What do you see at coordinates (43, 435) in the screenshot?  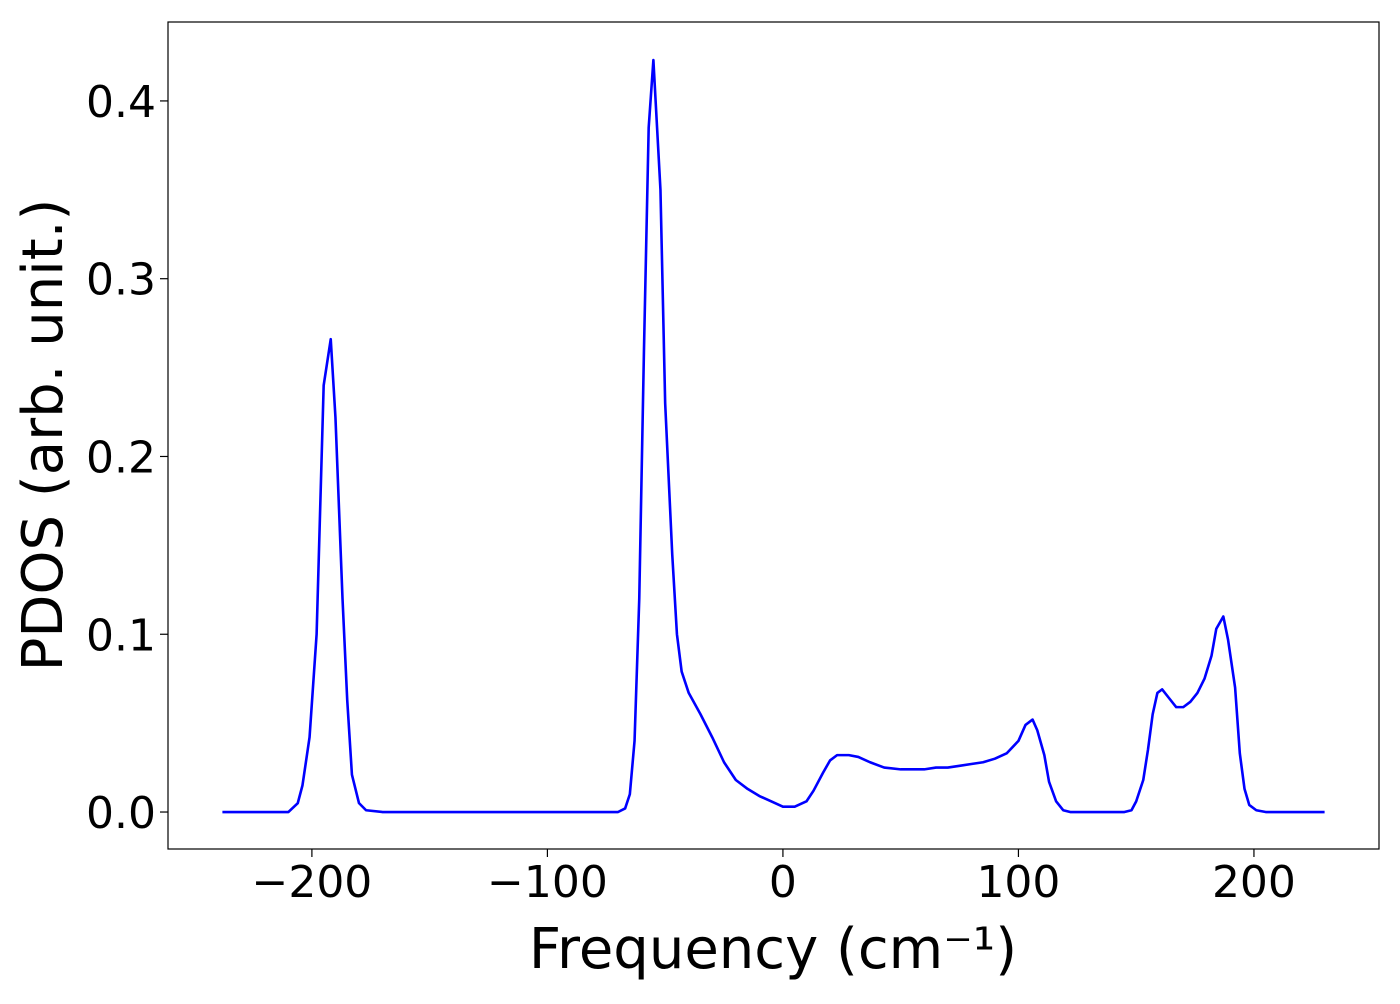 I see `y-axis-label: PDOS (arb. unit.)` at bounding box center [43, 435].